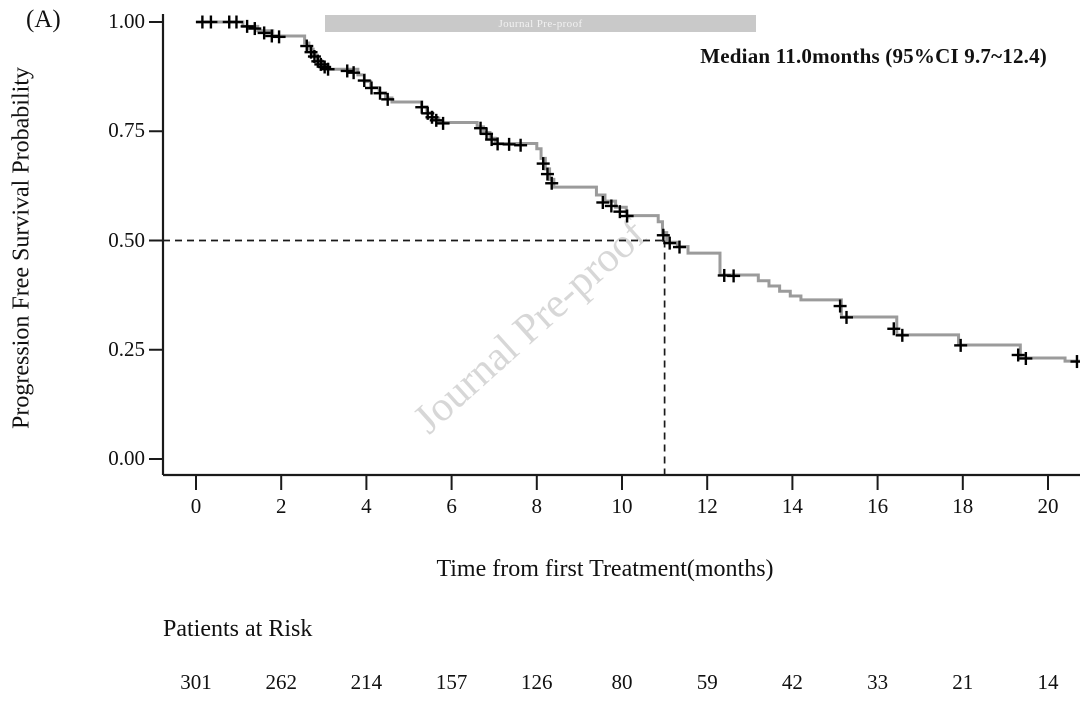  What do you see at coordinates (126, 458) in the screenshot?
I see `y-tick-label: 0.00` at bounding box center [126, 458].